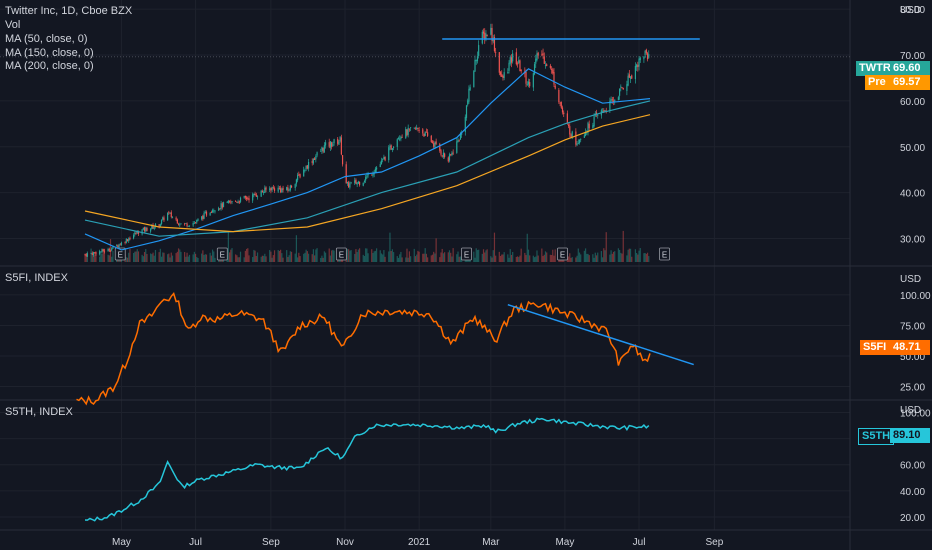 This screenshot has width=932, height=550. I want to click on premarket-tag-value: 69.57, so click(910, 82).